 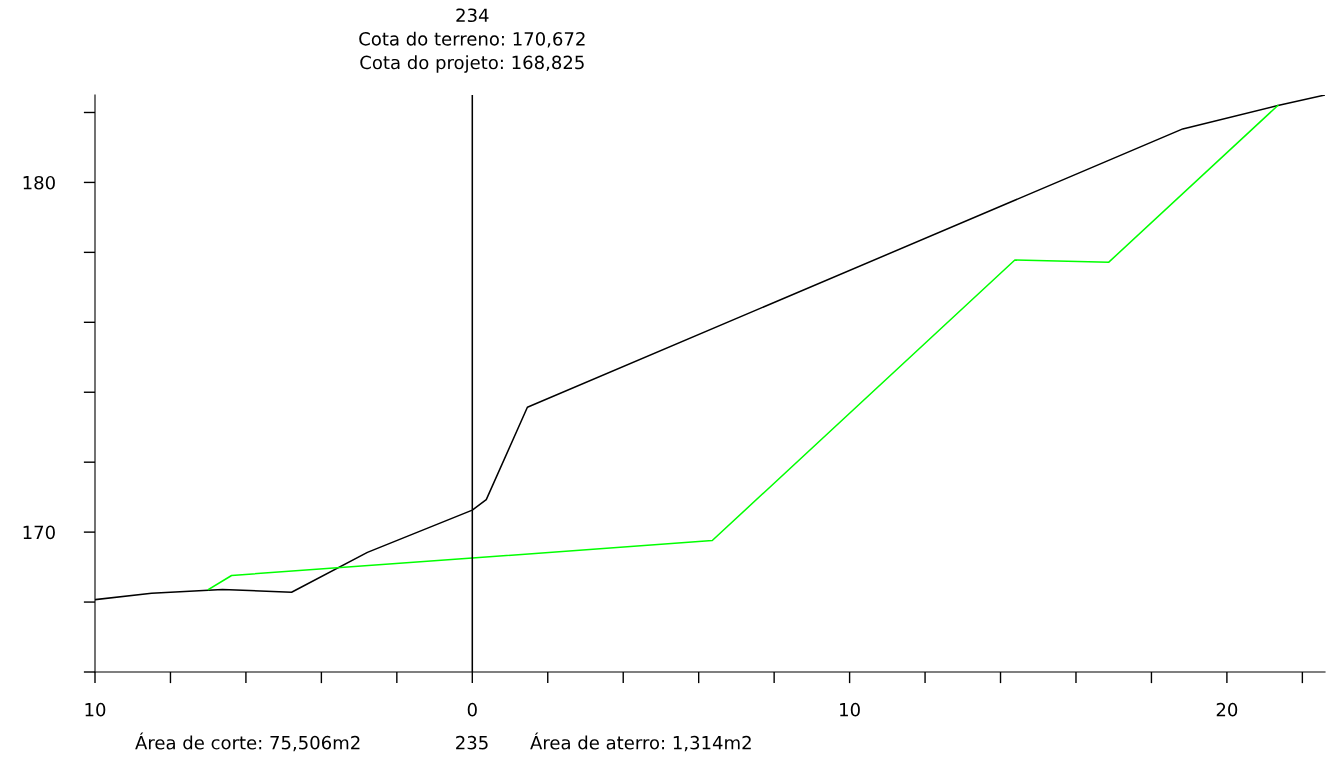 I want to click on text: 234, so click(x=472, y=15).